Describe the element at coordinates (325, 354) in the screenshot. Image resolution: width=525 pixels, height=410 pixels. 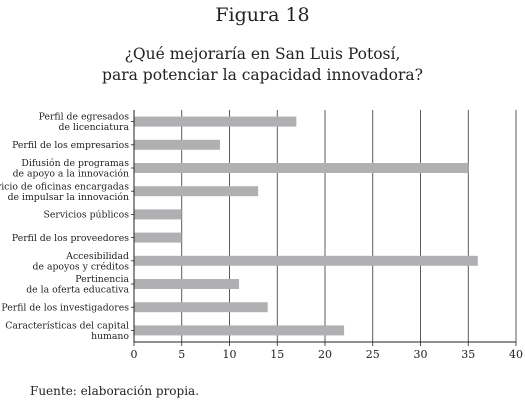
I see `x-tick-label: 20` at that location.